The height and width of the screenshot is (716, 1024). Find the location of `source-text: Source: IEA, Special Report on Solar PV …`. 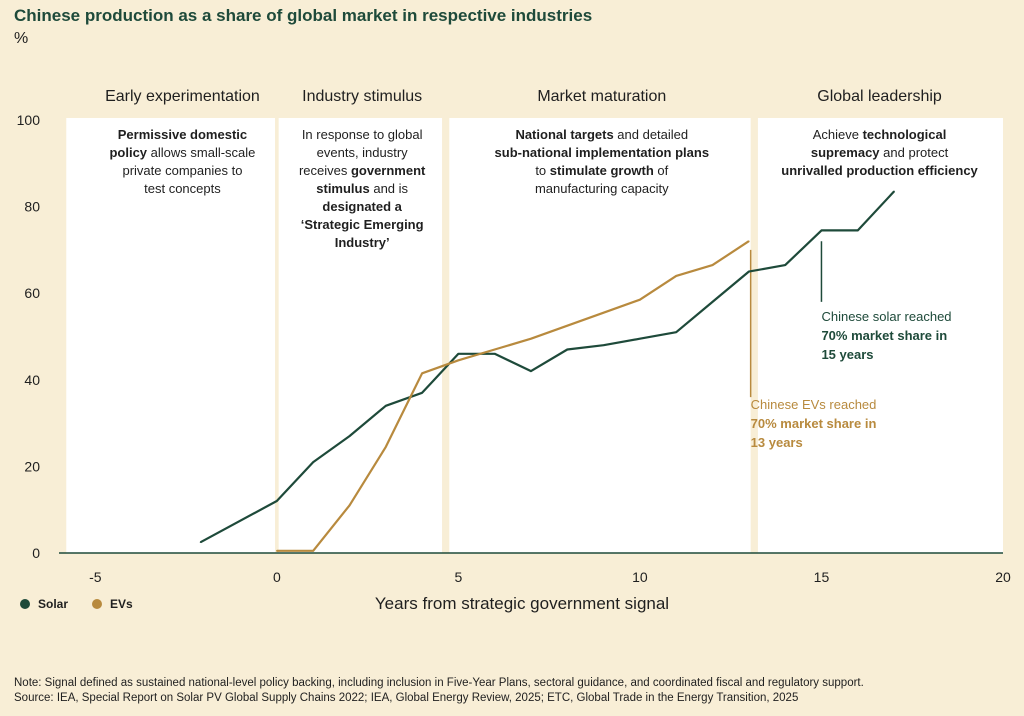

source-text: Source: IEA, Special Report on Solar PV … is located at coordinates (406, 698).